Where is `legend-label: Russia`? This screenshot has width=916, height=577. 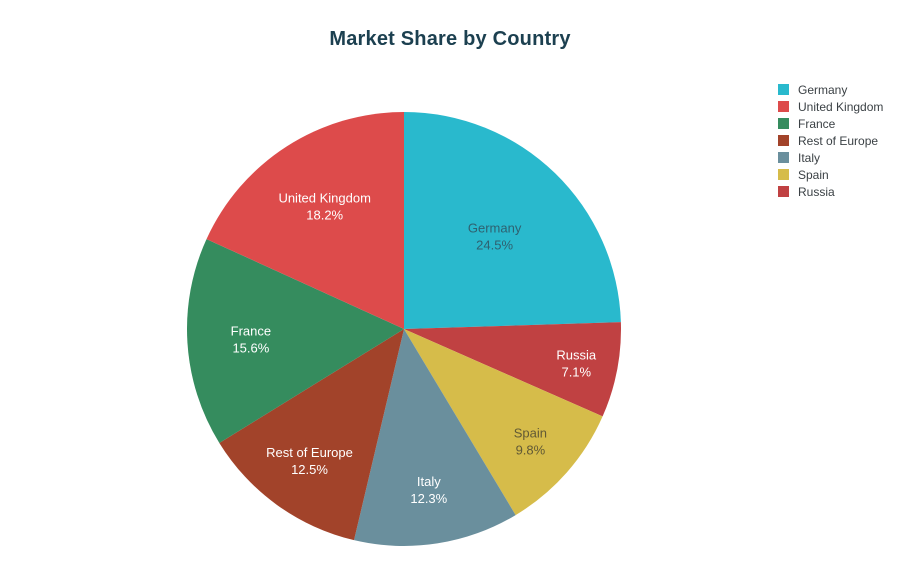
legend-label: Russia is located at coordinates (816, 191).